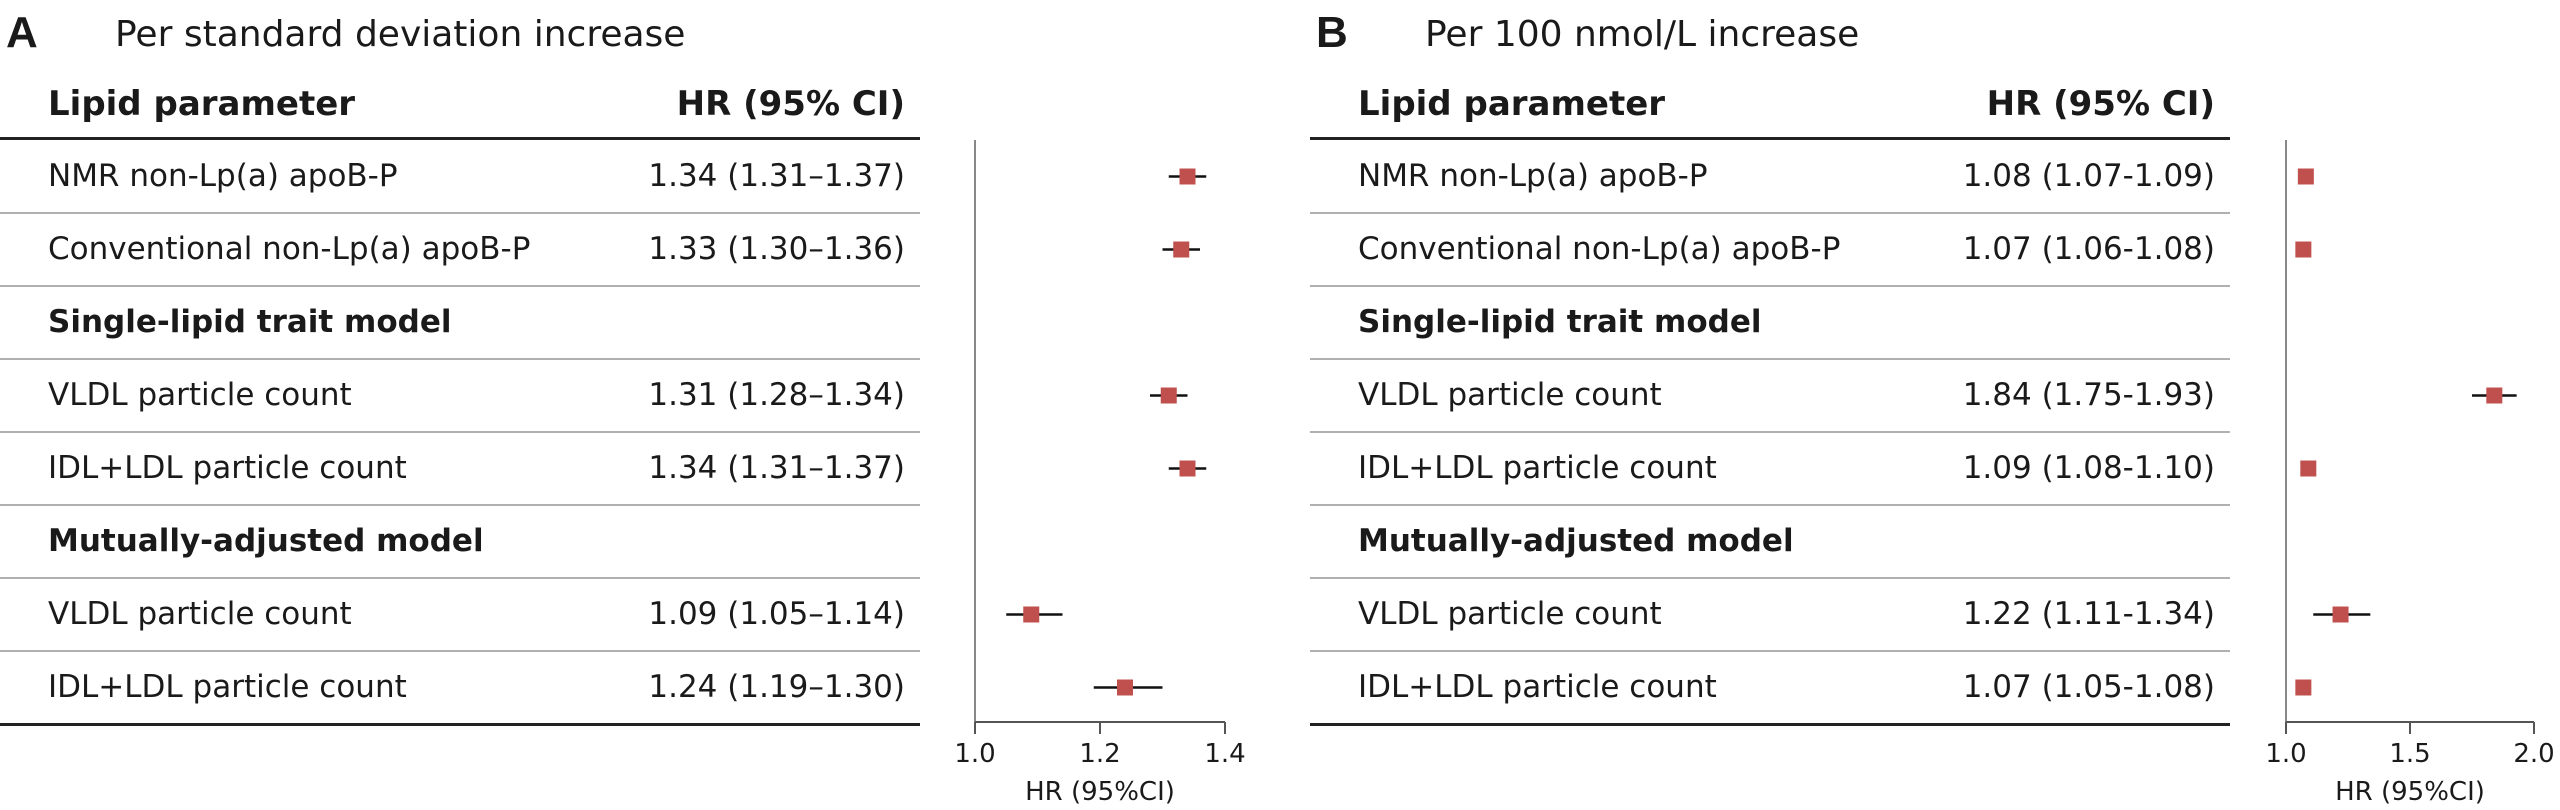 Image resolution: width=2560 pixels, height=810 pixels. What do you see at coordinates (2088, 467) in the screenshot?
I see `row-hr-value: 1.09 (1.08-1.10)` at bounding box center [2088, 467].